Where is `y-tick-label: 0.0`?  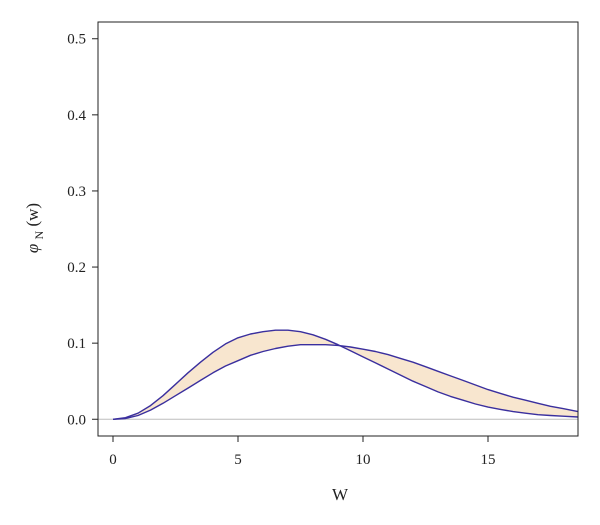
y-tick-label: 0.0 is located at coordinates (76, 420).